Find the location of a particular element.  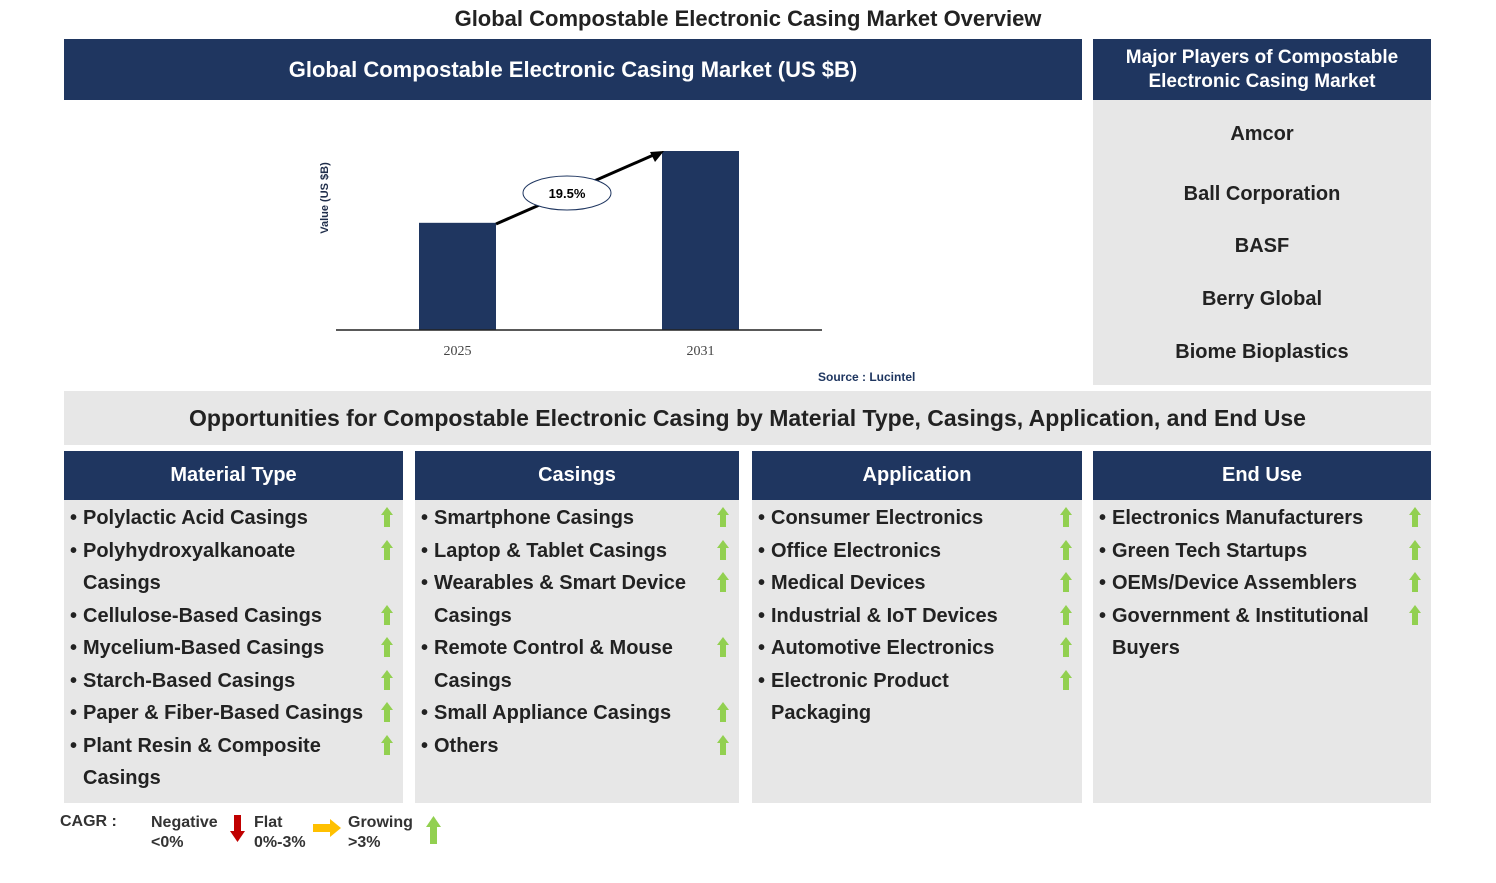

list-item: • Mycelium-Based Casings is located at coordinates (234, 648).